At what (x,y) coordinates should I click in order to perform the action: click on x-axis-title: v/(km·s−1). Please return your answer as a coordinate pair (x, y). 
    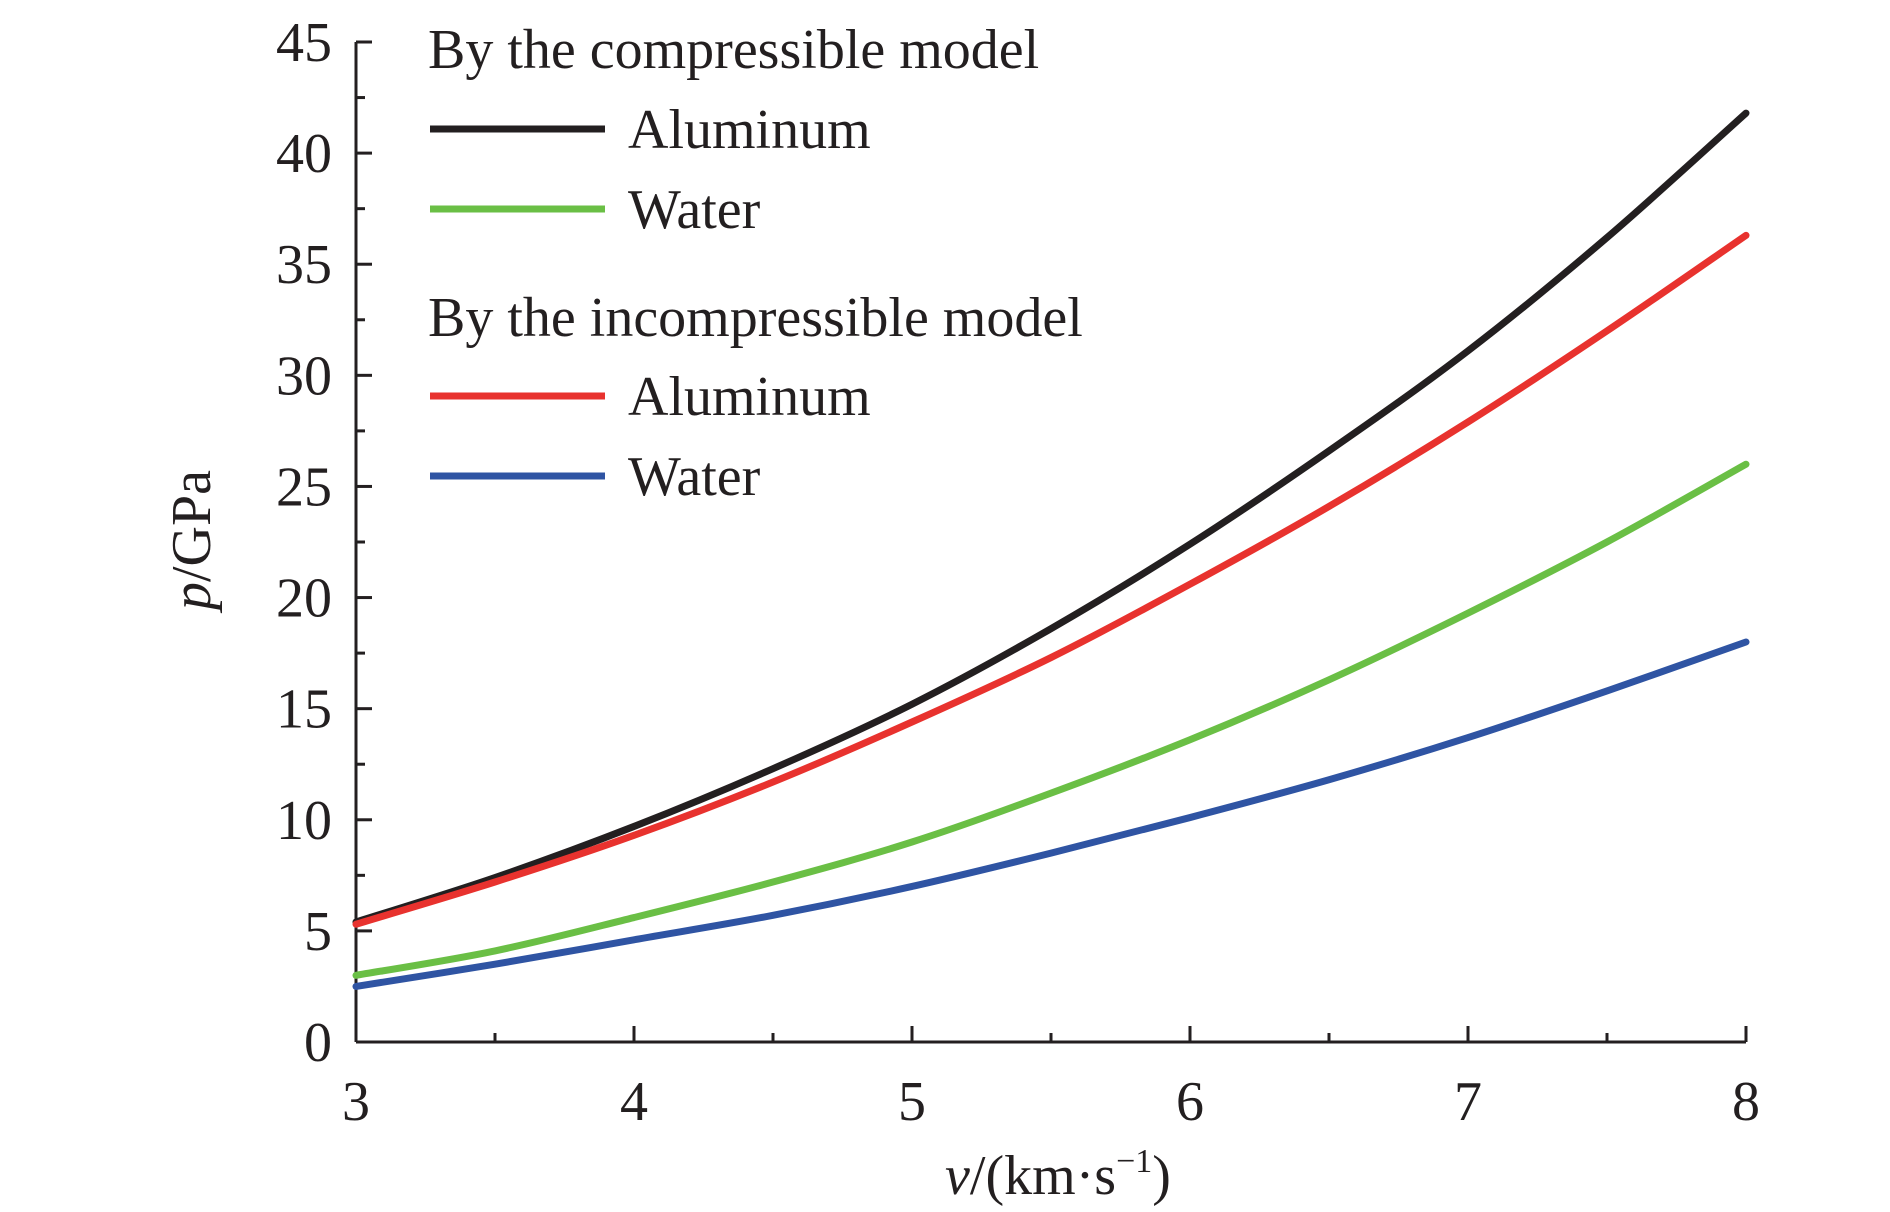
    Looking at the image, I should click on (1058, 1175).